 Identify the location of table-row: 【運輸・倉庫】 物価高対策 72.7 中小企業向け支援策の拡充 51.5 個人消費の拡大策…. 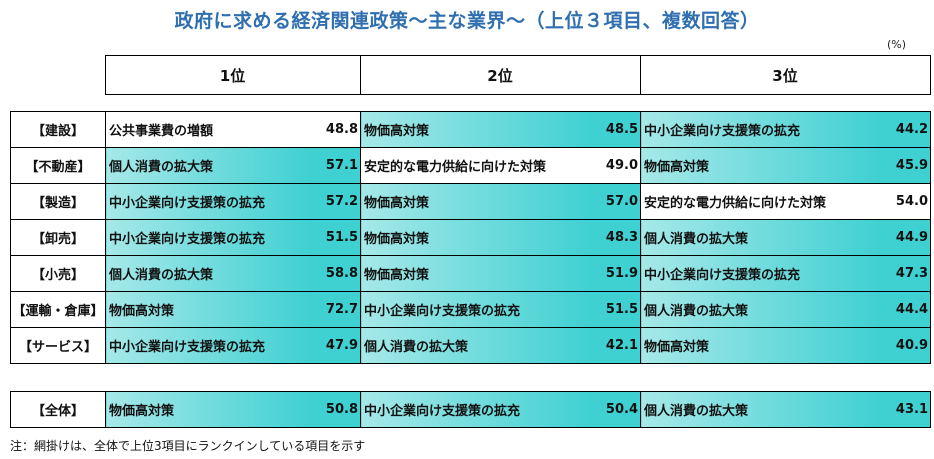
(470, 309).